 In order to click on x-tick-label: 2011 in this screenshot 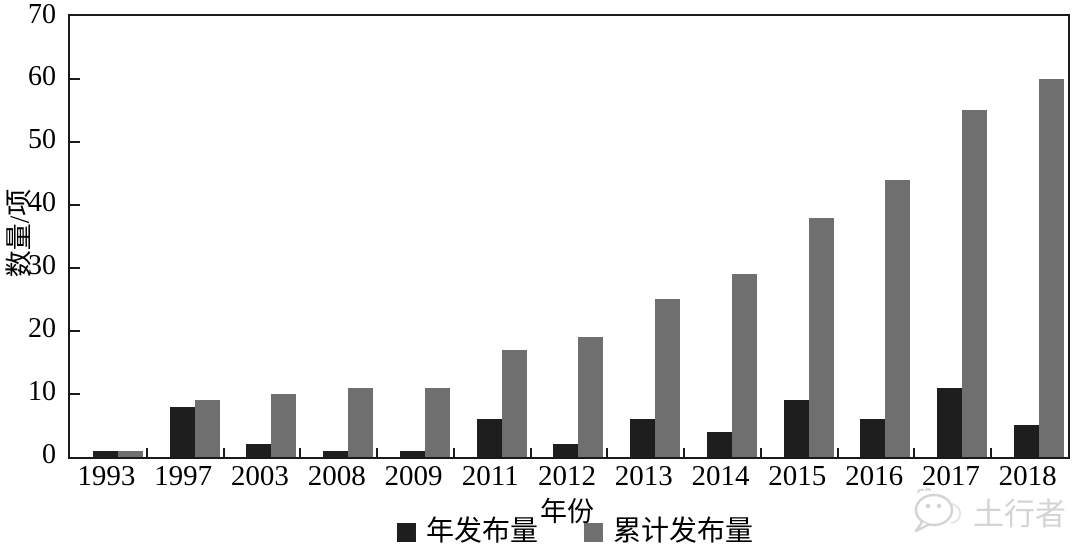, I will do `click(490, 476)`.